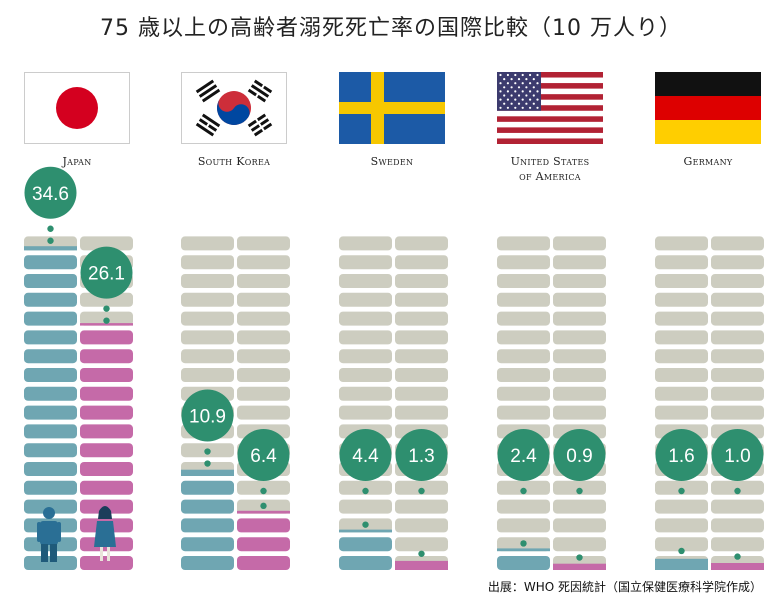  What do you see at coordinates (77, 108) in the screenshot?
I see `japan-flag` at bounding box center [77, 108].